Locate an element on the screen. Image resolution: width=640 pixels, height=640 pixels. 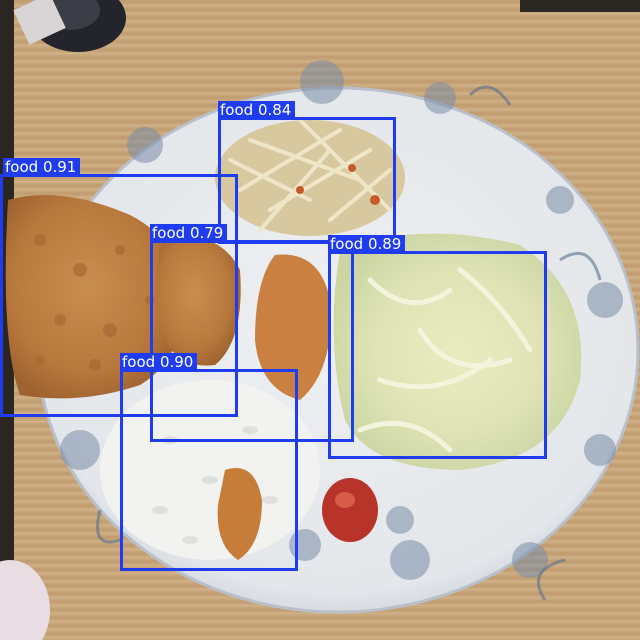
detection-label: food 0.84 is located at coordinates (257, 110).